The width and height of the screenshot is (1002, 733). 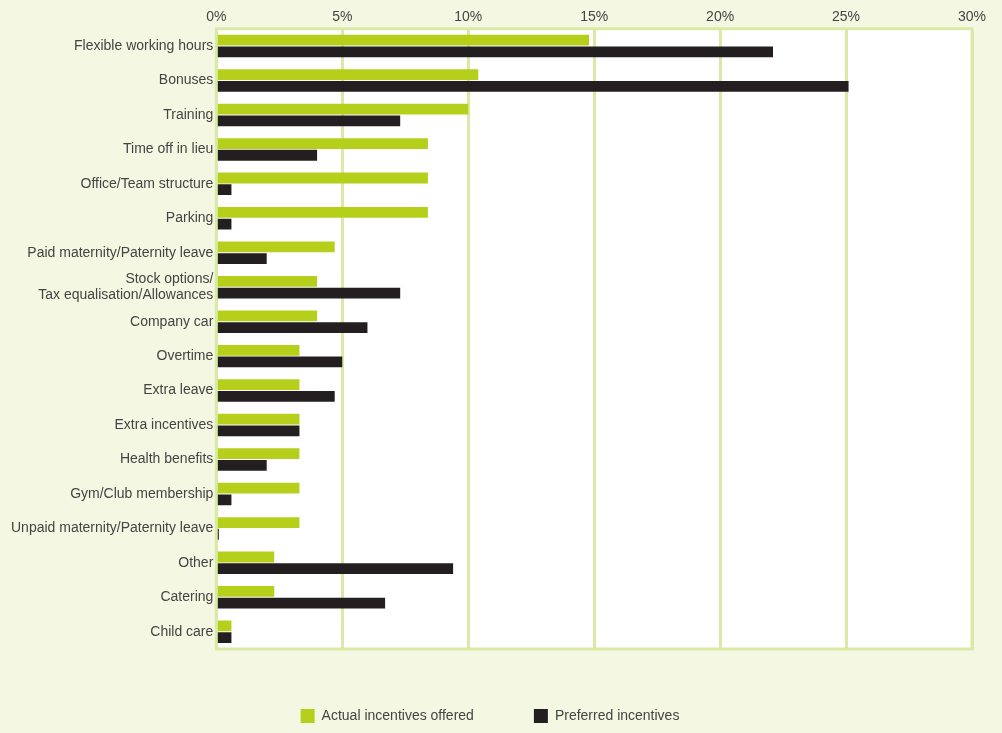 What do you see at coordinates (147, 182) in the screenshot?
I see `y-tick-label: Office/Team structure` at bounding box center [147, 182].